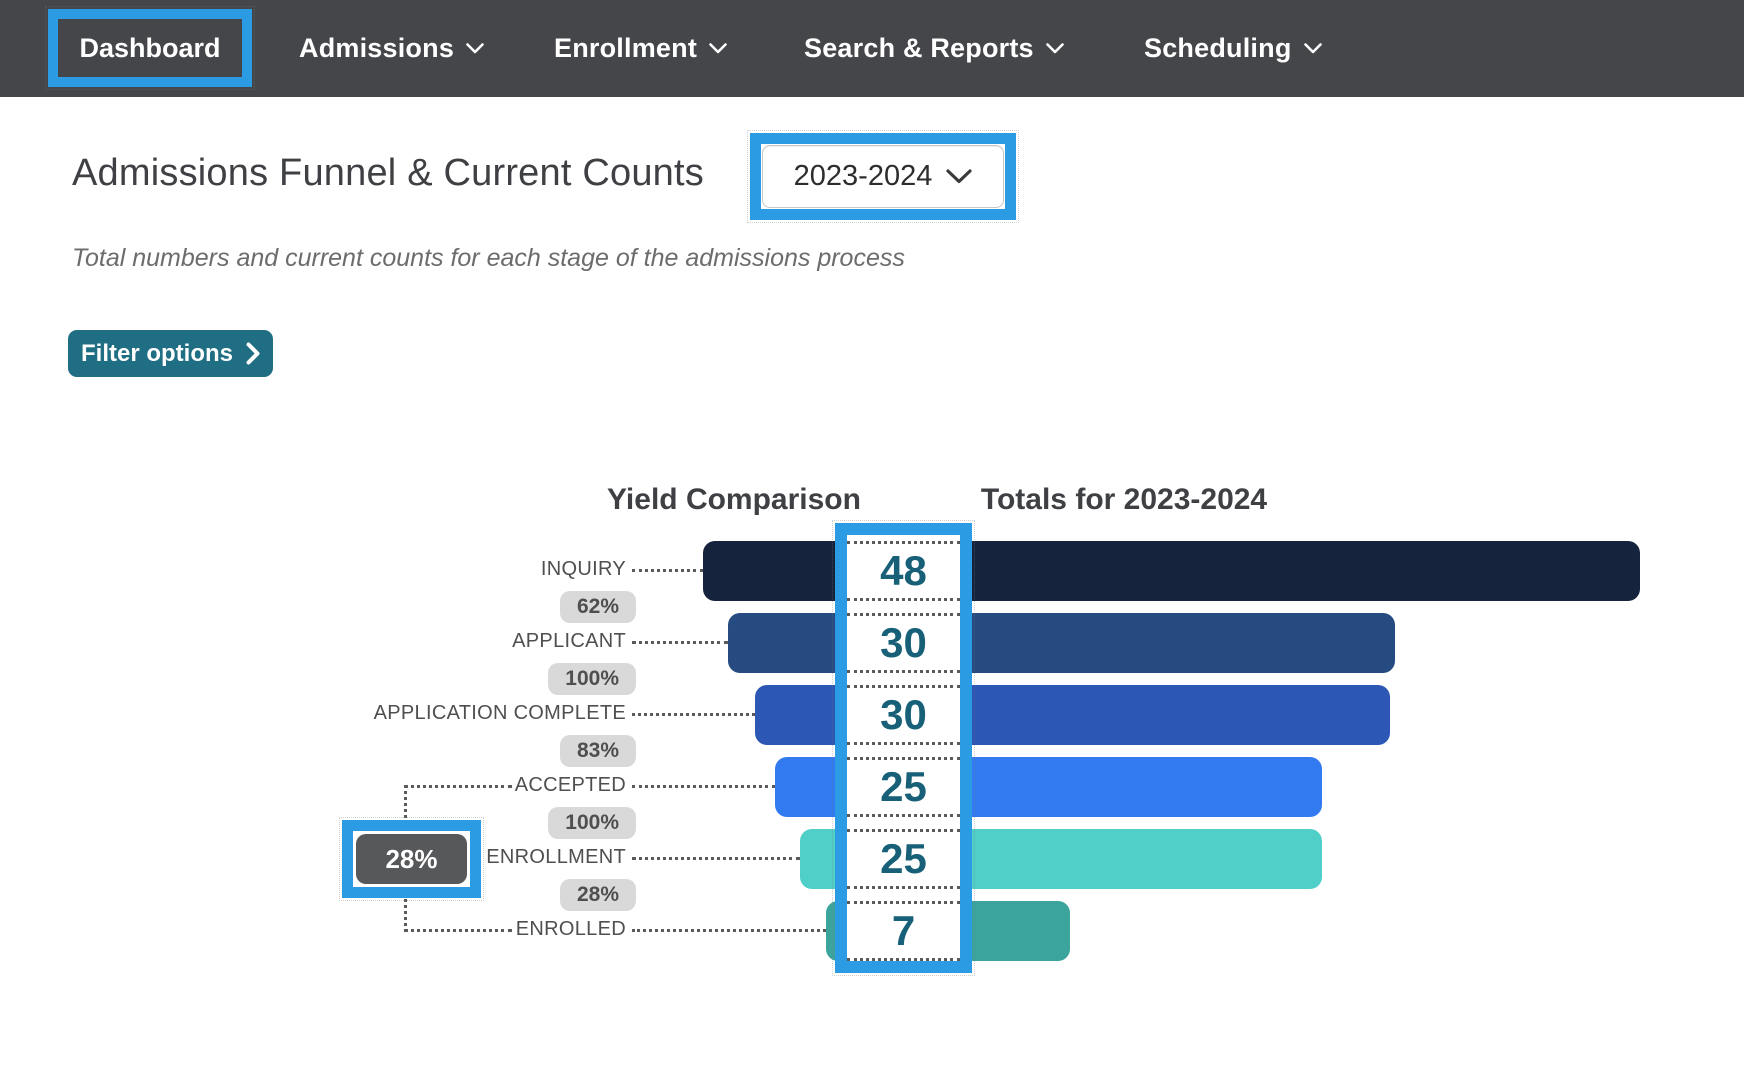 This screenshot has height=1080, width=1744. What do you see at coordinates (863, 176) in the screenshot?
I see `year-selector-value: 2023-2024` at bounding box center [863, 176].